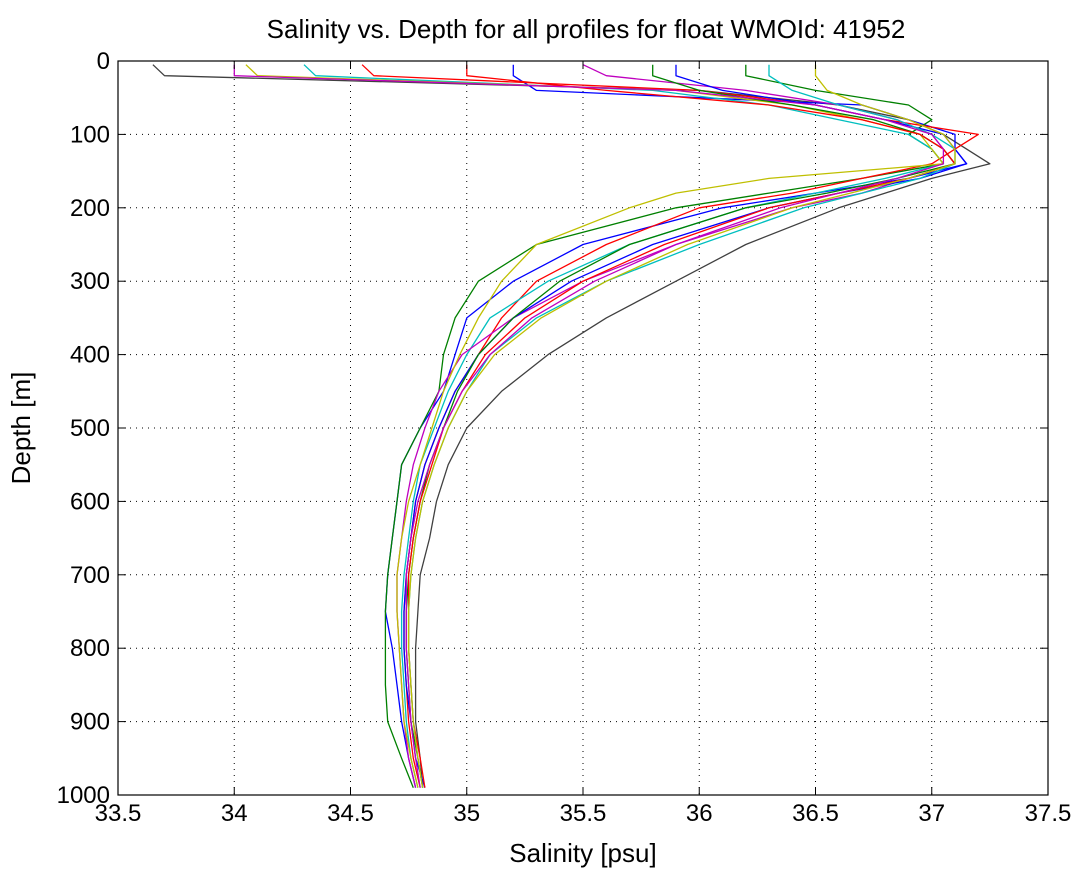 The image size is (1083, 876). What do you see at coordinates (90, 355) in the screenshot?
I see `y-tick-label: 400` at bounding box center [90, 355].